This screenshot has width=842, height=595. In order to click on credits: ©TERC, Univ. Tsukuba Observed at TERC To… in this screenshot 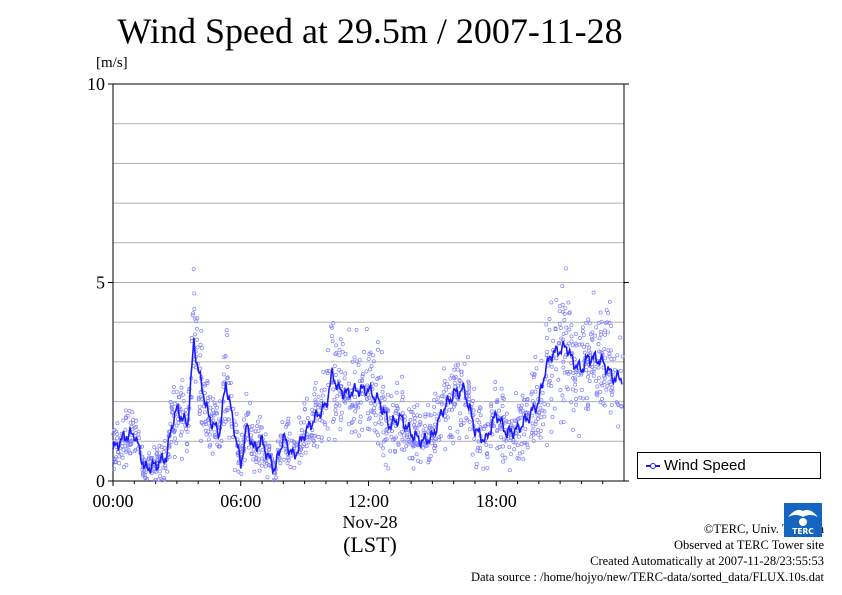, I will do `click(647, 553)`.